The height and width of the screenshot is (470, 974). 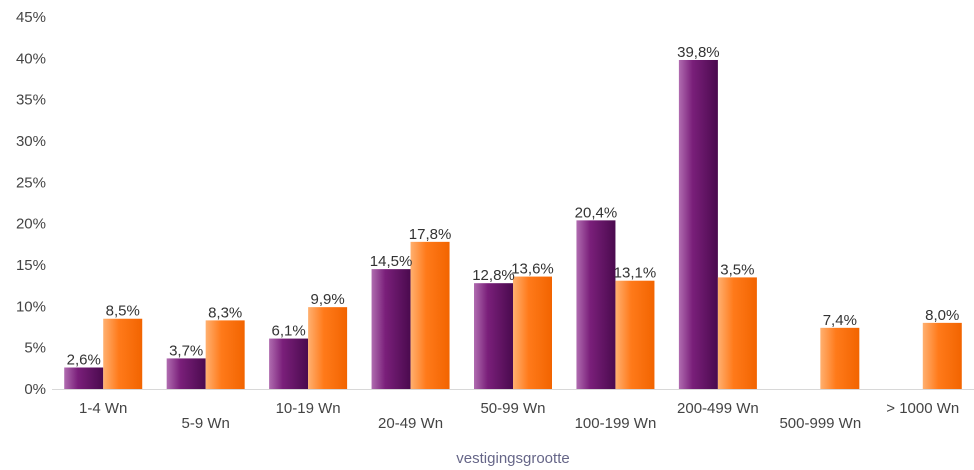 What do you see at coordinates (84, 360) in the screenshot?
I see `data-label: 2,6%` at bounding box center [84, 360].